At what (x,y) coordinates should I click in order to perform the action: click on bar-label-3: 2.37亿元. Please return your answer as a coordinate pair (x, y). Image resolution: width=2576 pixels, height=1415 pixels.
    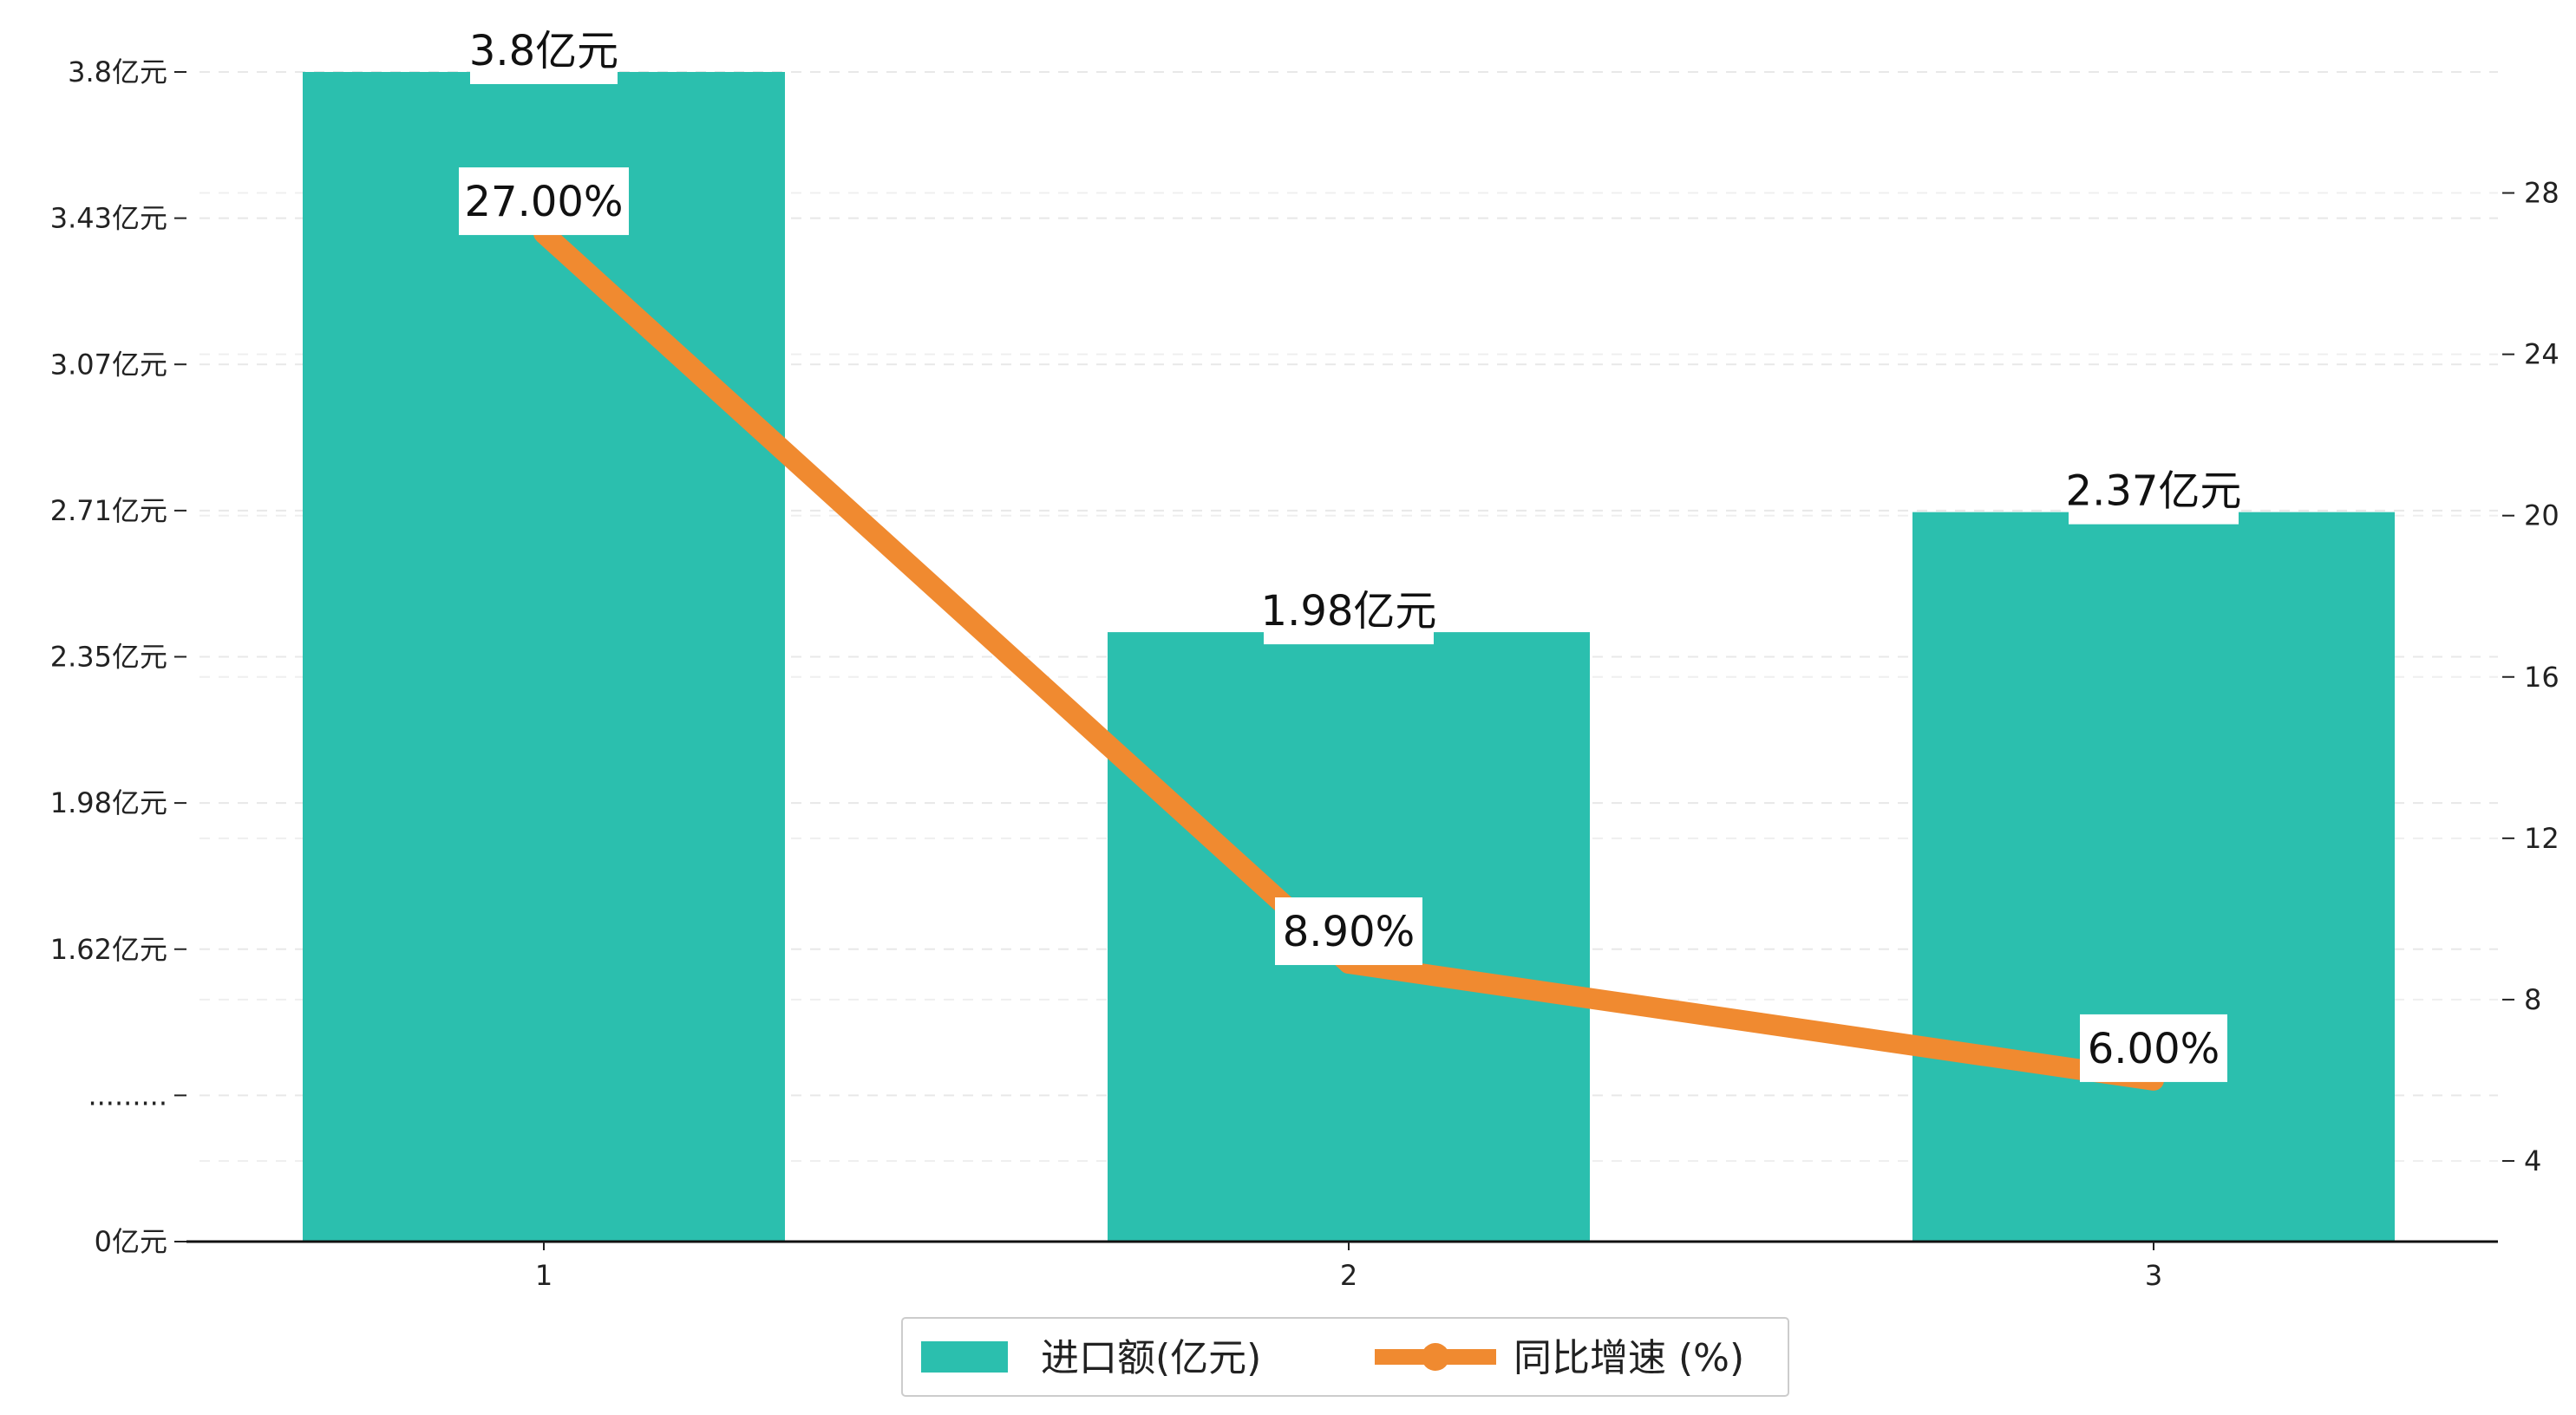
    Looking at the image, I should click on (2154, 491).